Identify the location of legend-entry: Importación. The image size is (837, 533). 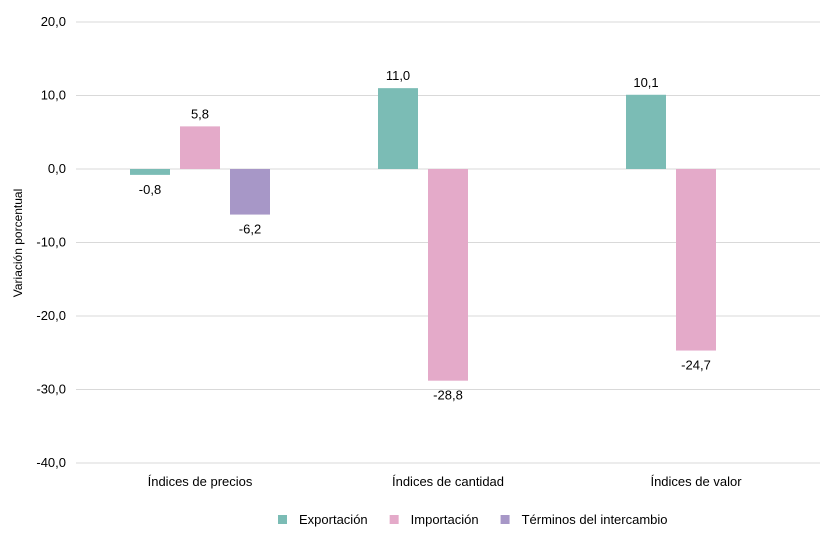
(445, 519).